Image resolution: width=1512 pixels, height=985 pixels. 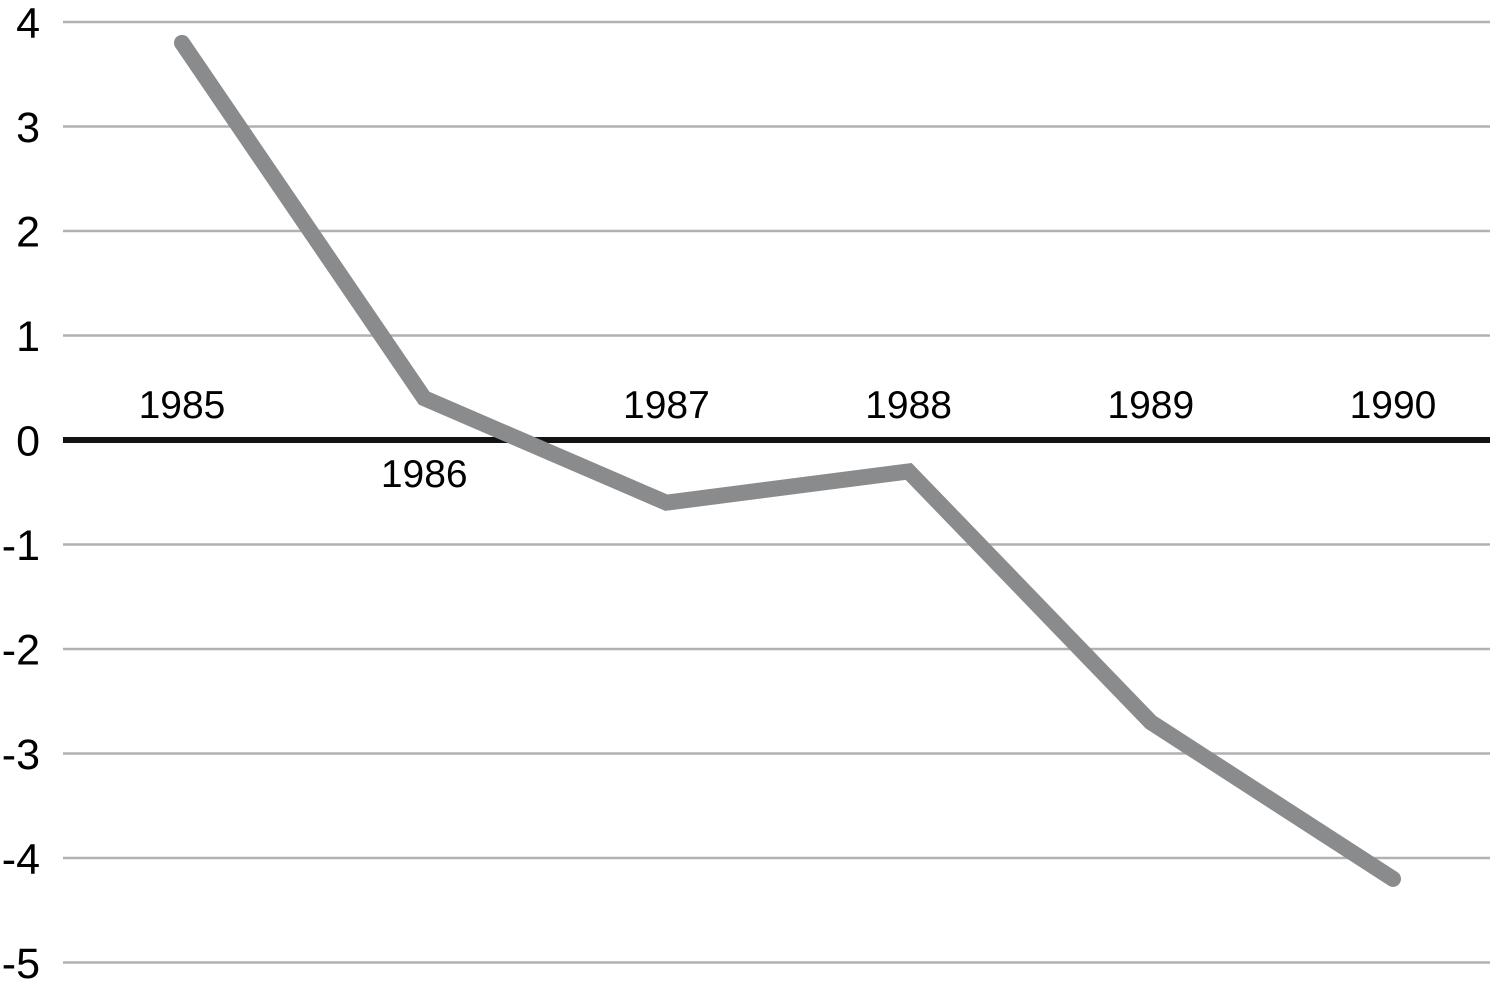 What do you see at coordinates (28, 232) in the screenshot?
I see `y-tick-label: 2` at bounding box center [28, 232].